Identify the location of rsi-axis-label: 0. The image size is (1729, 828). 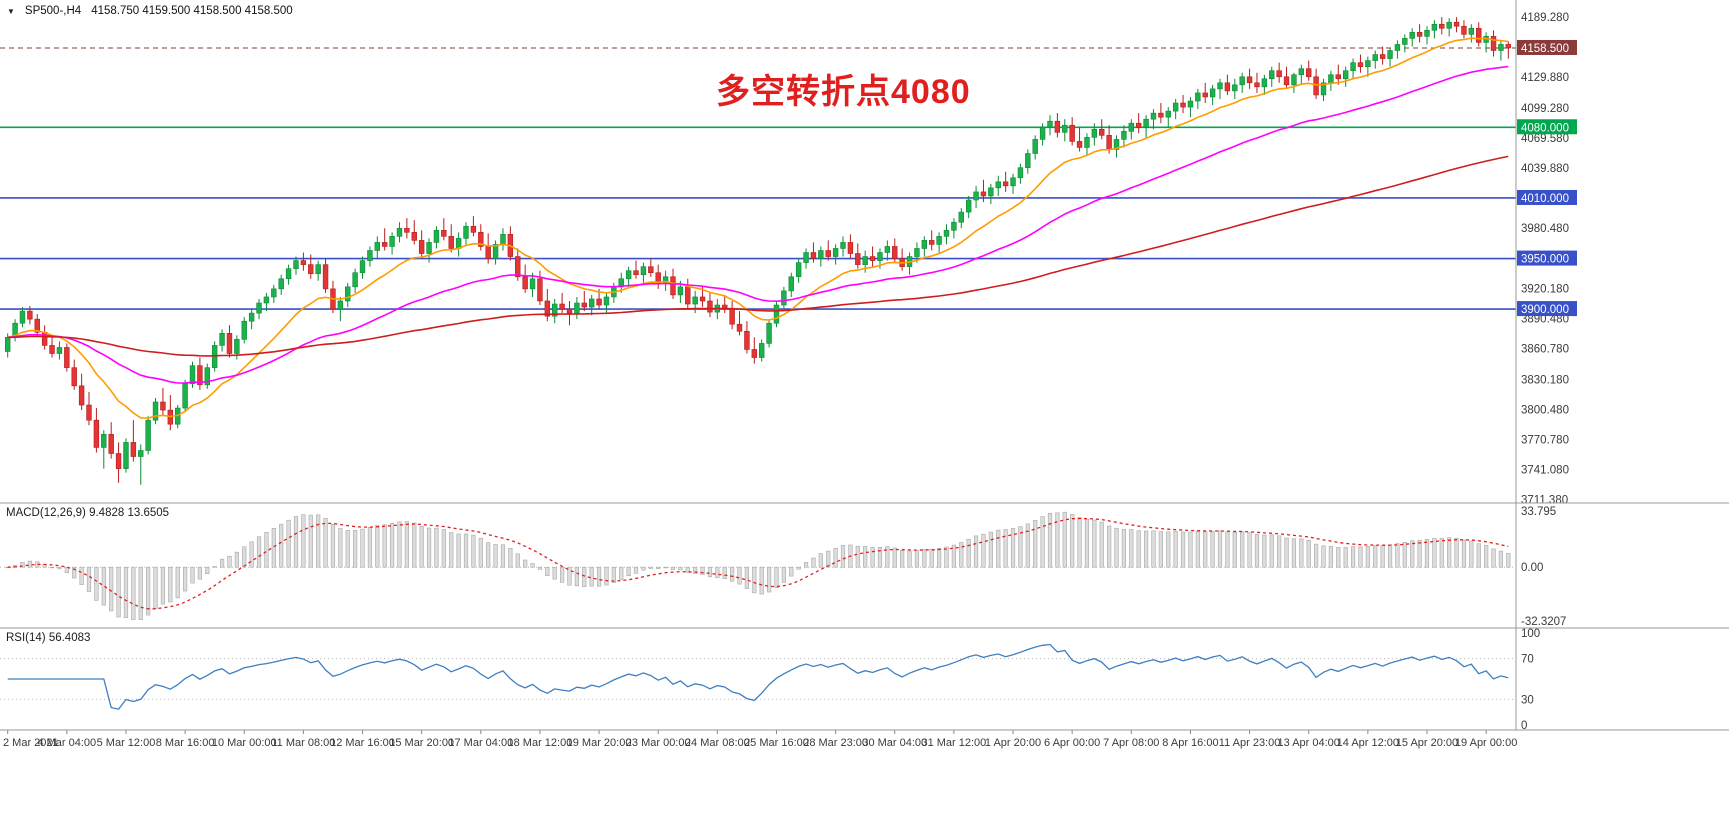
(1524, 726).